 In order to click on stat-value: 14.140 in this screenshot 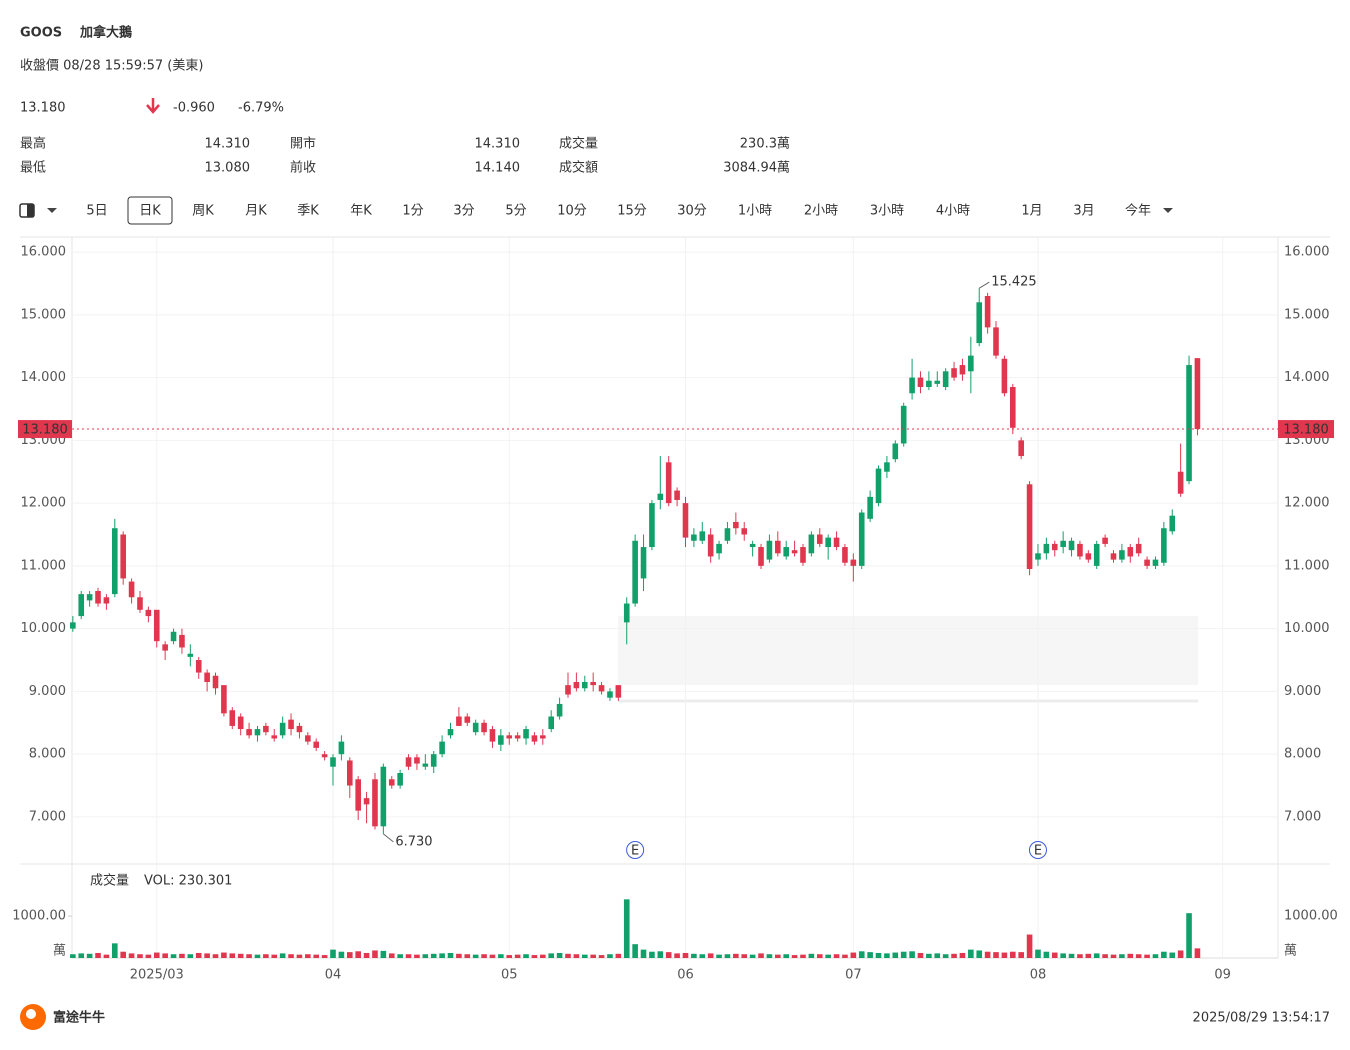, I will do `click(498, 168)`.